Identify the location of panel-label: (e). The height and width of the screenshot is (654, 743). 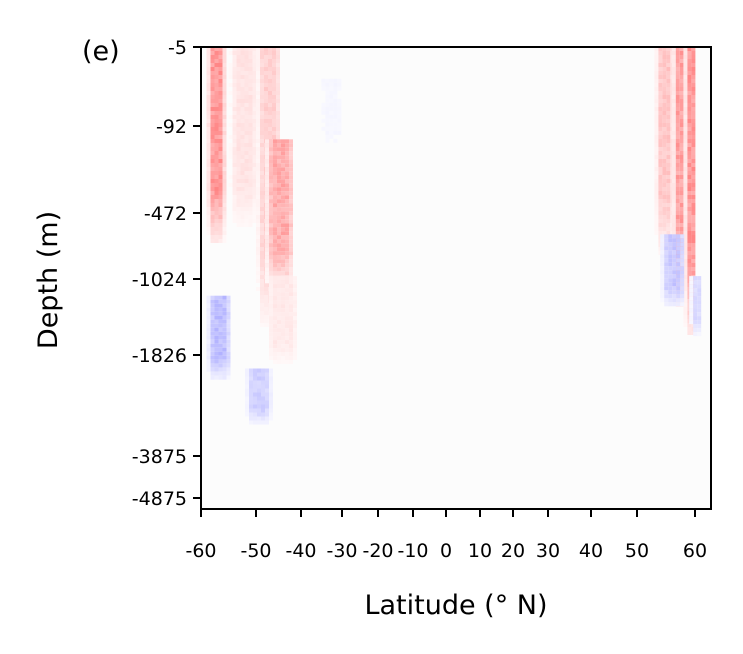
(101, 51).